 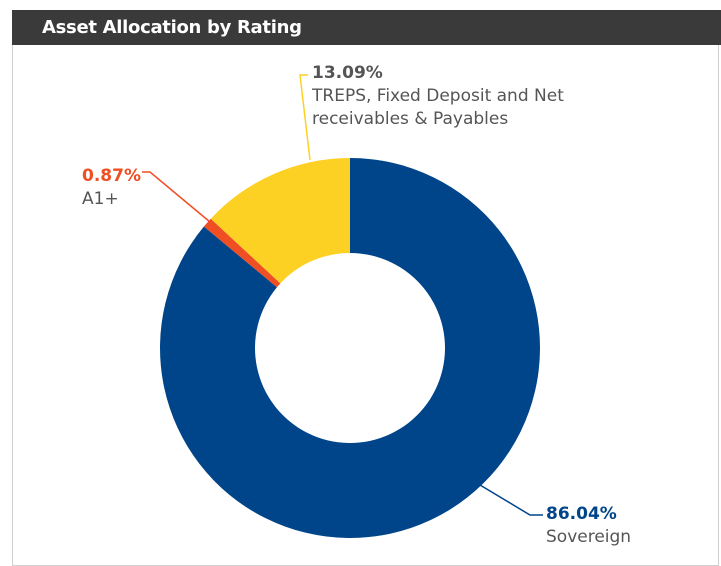 I want to click on value-label: 86.04%, so click(x=581, y=514).